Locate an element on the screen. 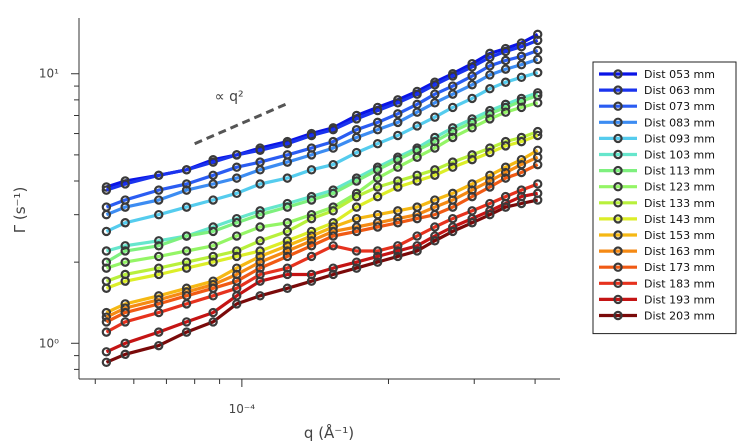 This screenshot has height=446, width=747. legend-label: Dist 083 mm is located at coordinates (679, 122).